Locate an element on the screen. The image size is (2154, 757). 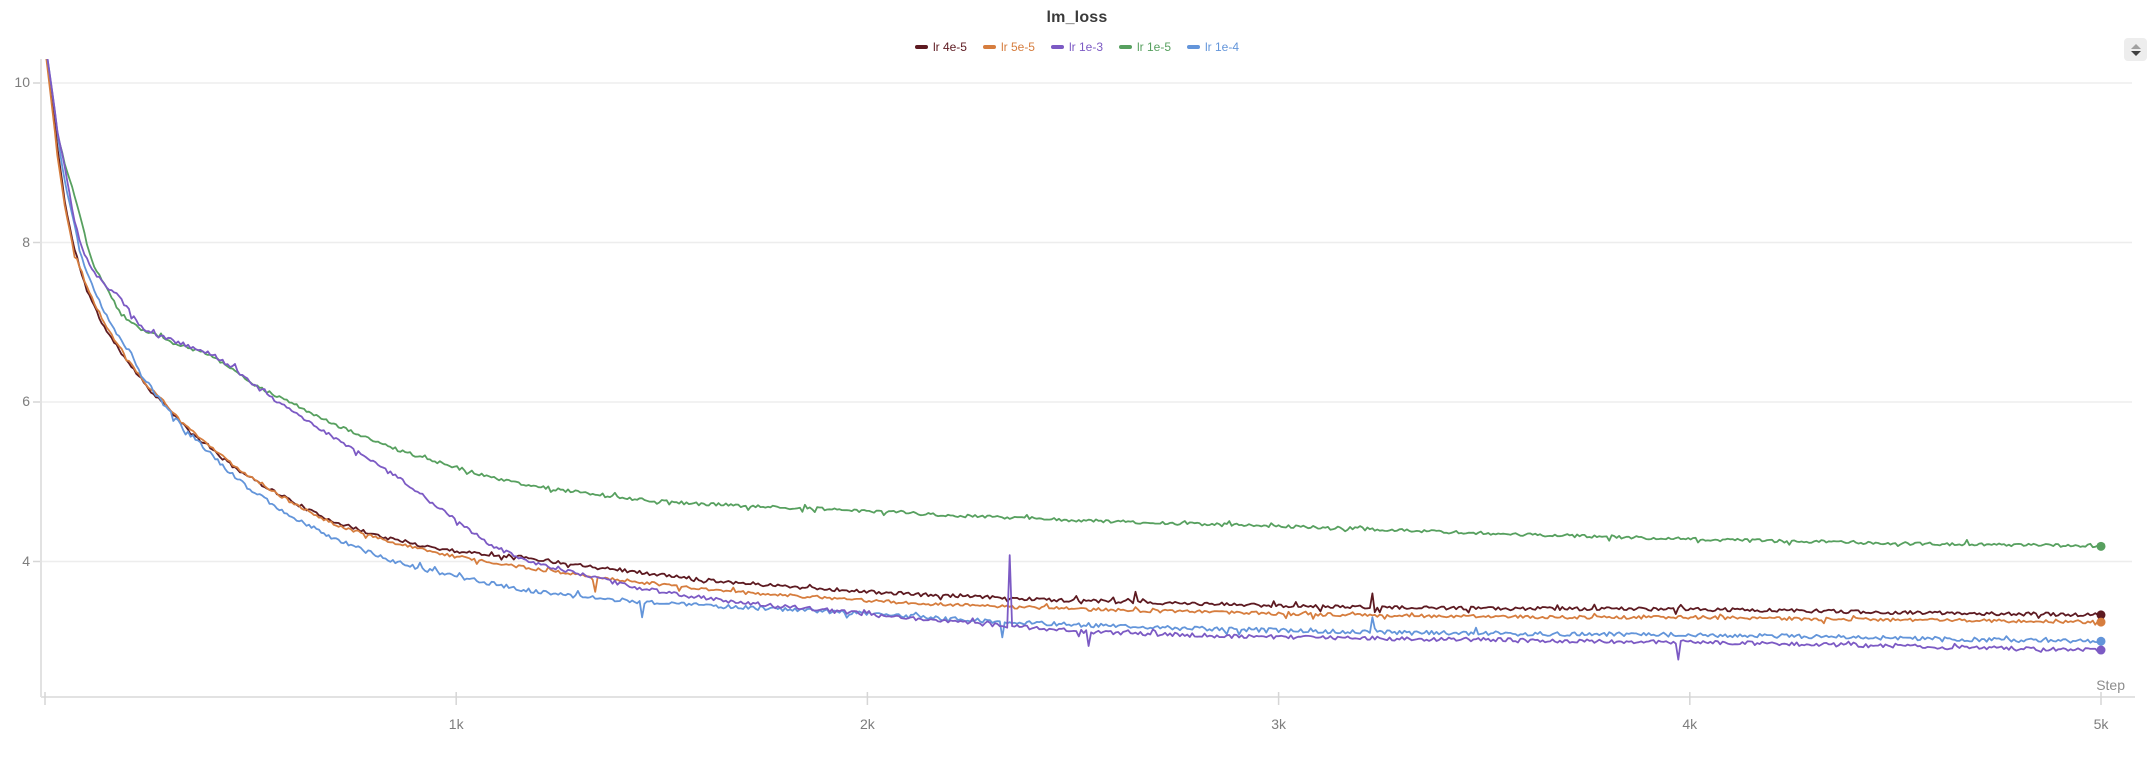
x-tick-label: 2k is located at coordinates (867, 724).